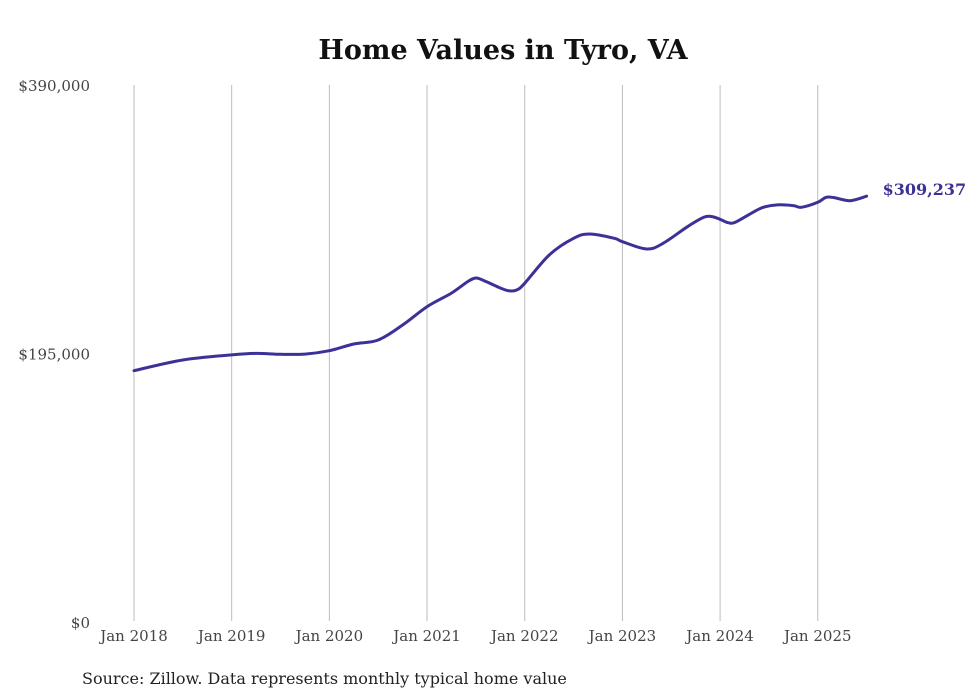 This screenshot has height=699, width=980. Describe the element at coordinates (231, 636) in the screenshot. I see `x-tick-label: Jan 2019` at that location.